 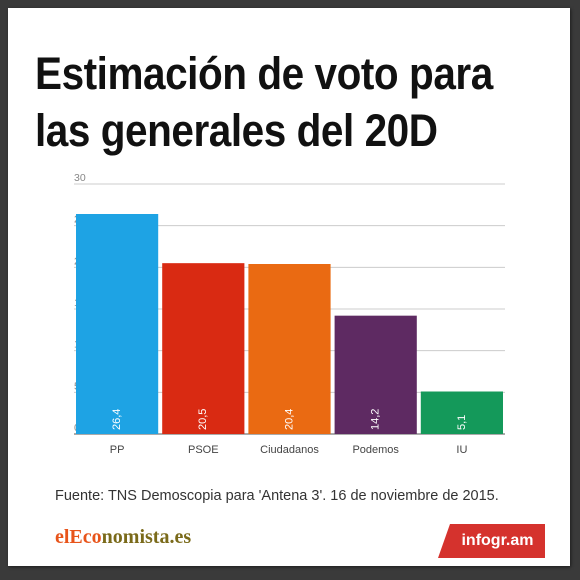 What do you see at coordinates (462, 422) in the screenshot?
I see `bar-value-label: 5,1` at bounding box center [462, 422].